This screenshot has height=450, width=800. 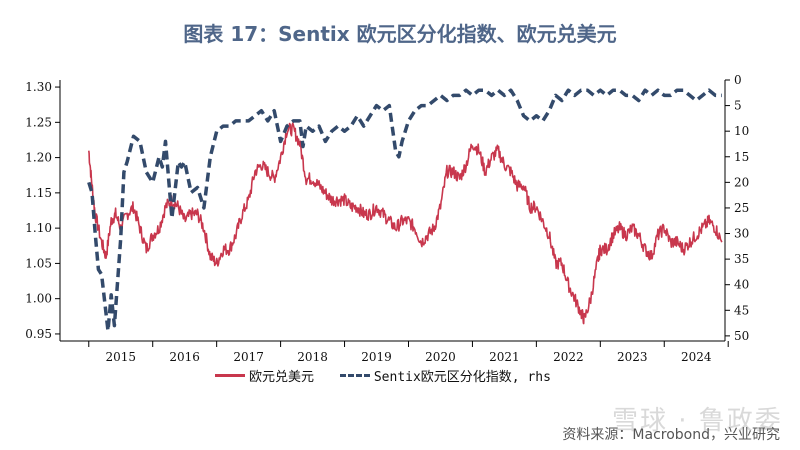 I want to click on x-tick-label: 2017, so click(x=248, y=357).